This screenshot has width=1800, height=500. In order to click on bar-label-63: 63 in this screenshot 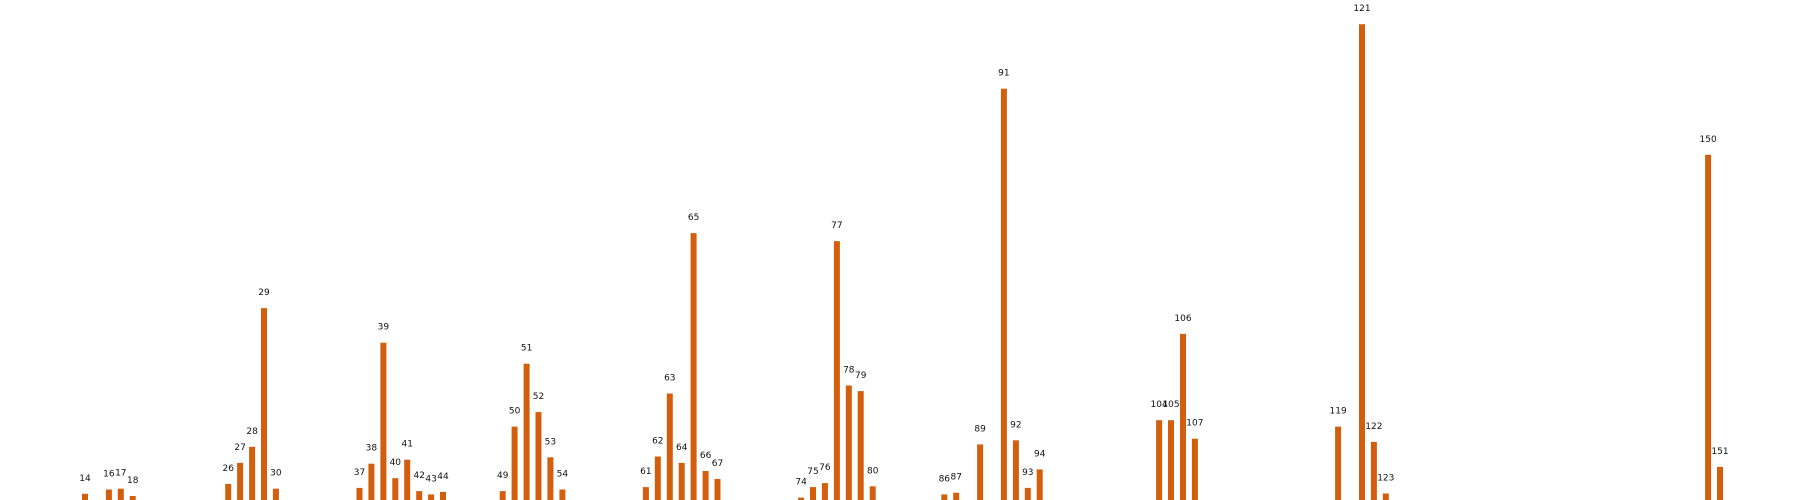, I will do `click(669, 379)`.